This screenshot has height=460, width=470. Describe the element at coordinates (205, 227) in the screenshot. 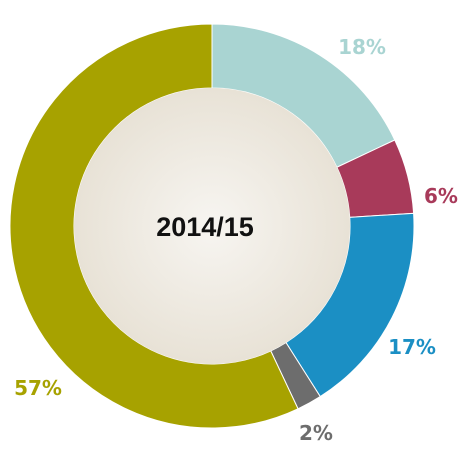

I see `chart-title: 2014/15` at that location.